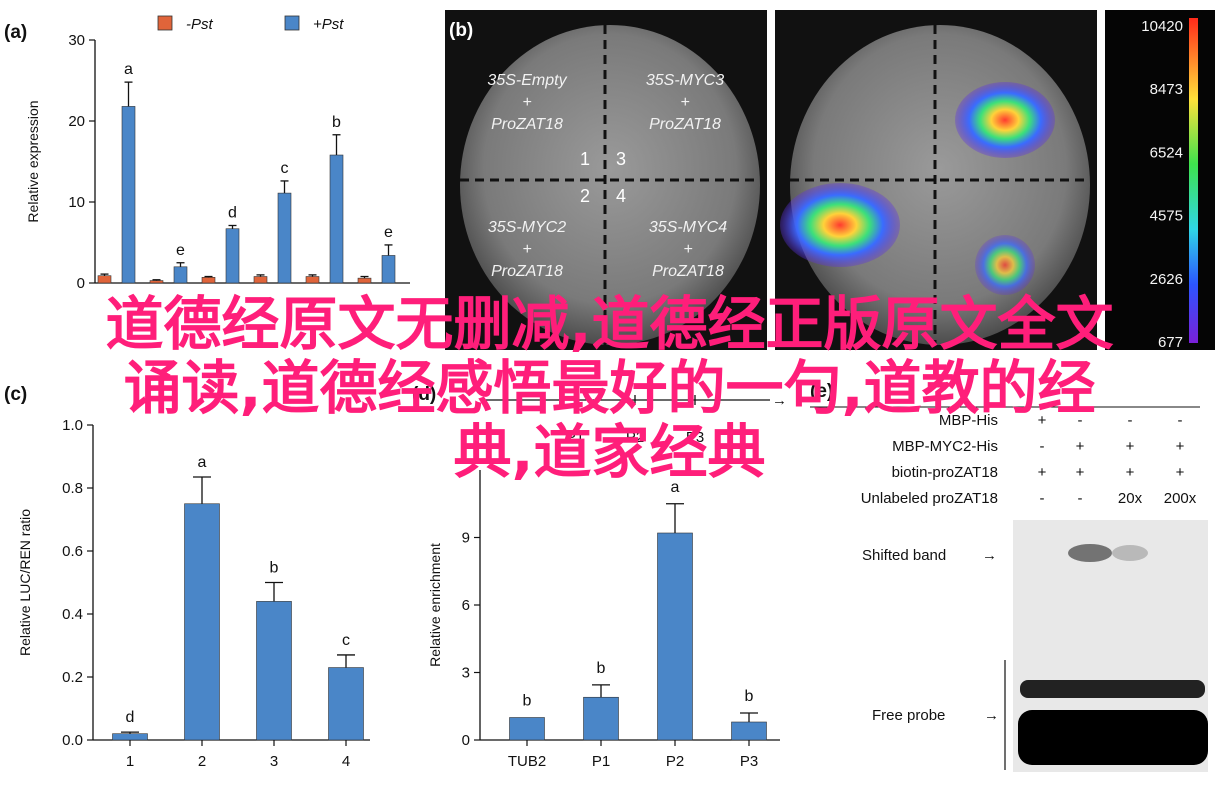 The image size is (1219, 785). I want to click on color-scale-bg, so click(1160, 180).